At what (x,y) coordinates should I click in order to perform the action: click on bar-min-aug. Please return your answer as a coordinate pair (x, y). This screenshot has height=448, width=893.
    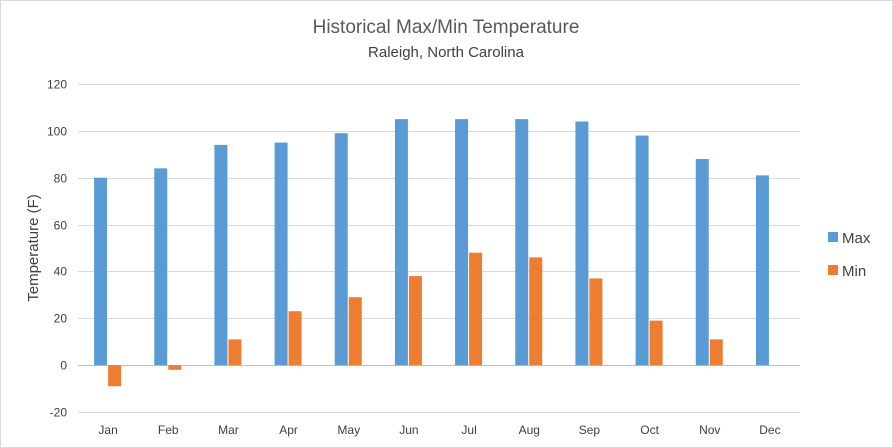
    Looking at the image, I should click on (536, 311).